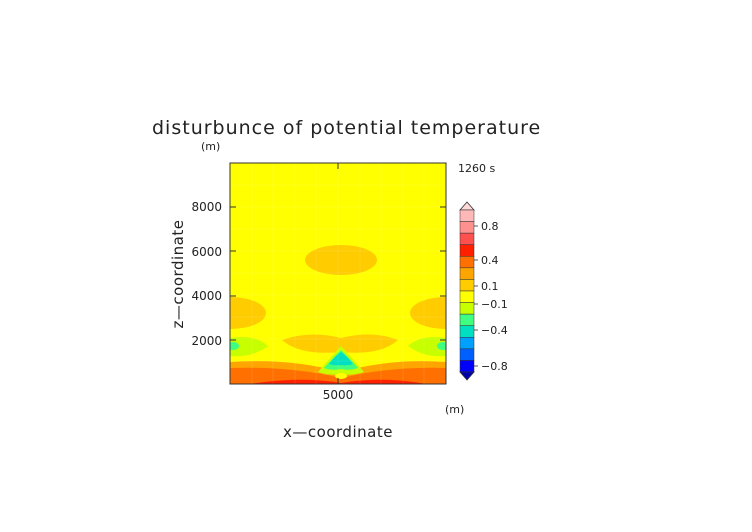 This screenshot has height=532, width=752. I want to click on colorbar-label: 0.1, so click(490, 286).